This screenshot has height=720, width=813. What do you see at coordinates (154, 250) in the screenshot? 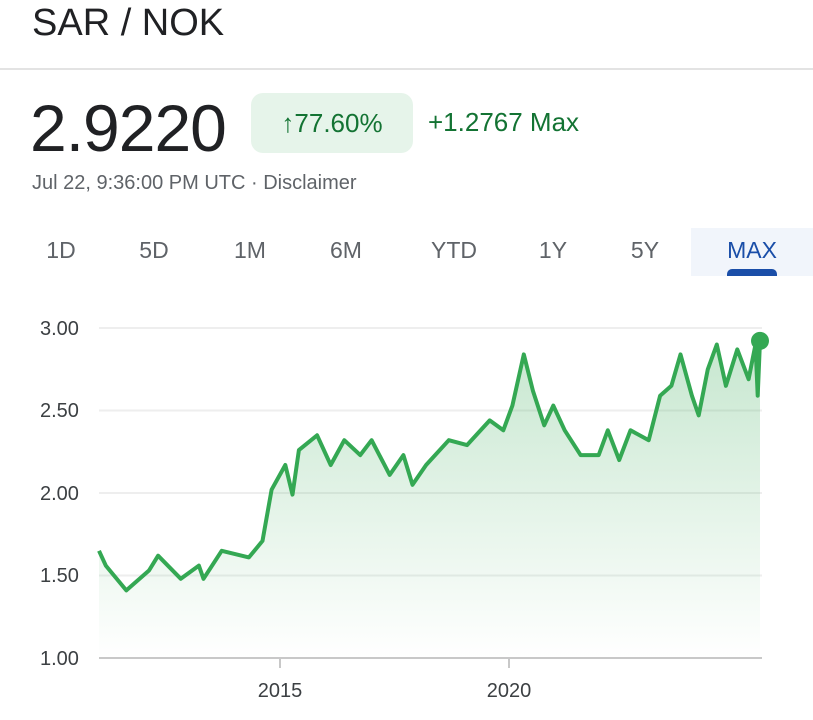
I see `tab-5d: 5D` at bounding box center [154, 250].